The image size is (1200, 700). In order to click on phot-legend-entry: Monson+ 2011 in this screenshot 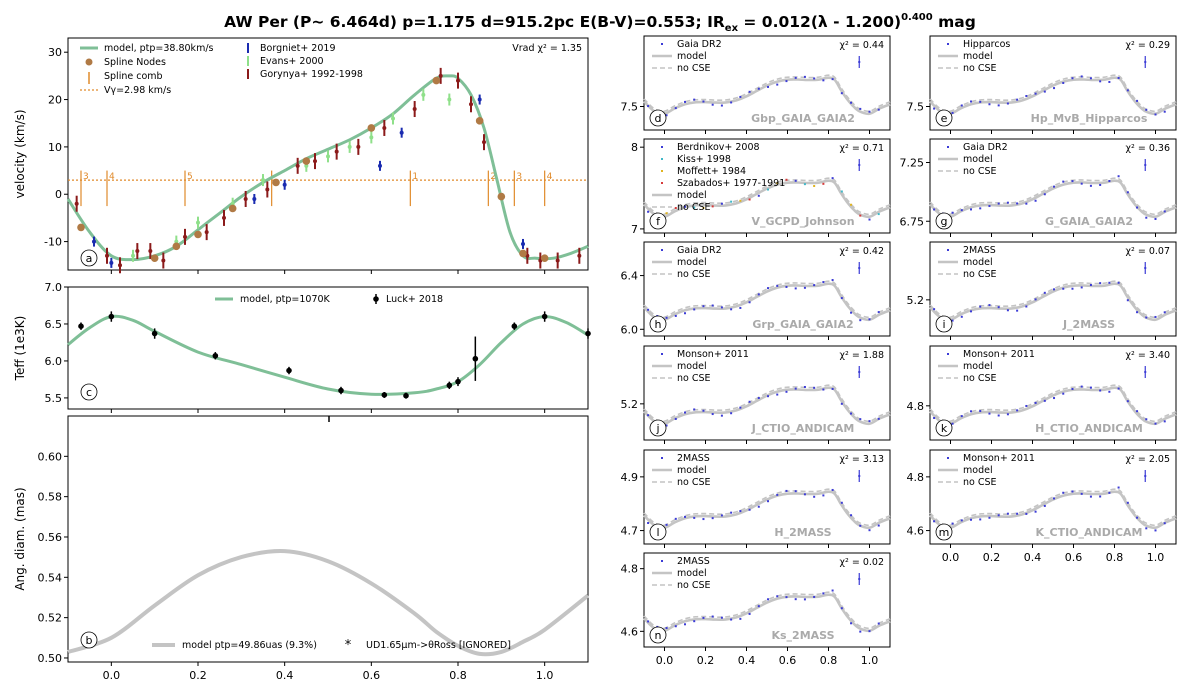, I will do `click(999, 458)`.